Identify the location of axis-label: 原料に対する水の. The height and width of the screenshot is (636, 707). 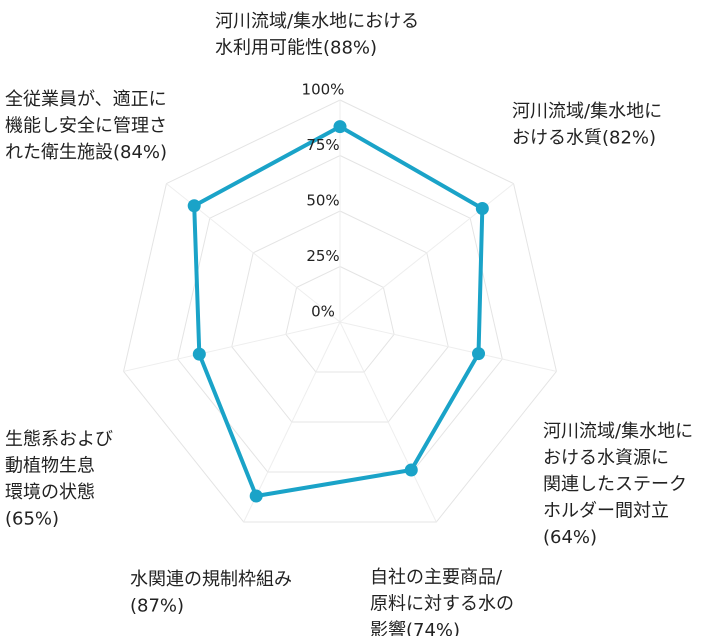
(442, 604).